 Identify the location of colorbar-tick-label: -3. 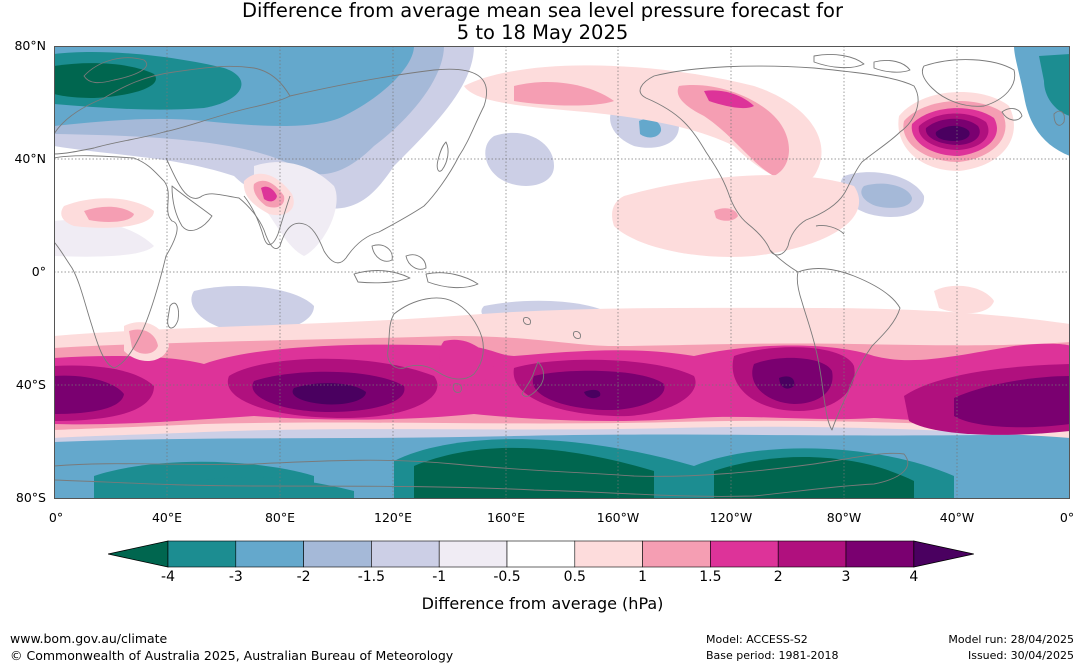
(235, 577).